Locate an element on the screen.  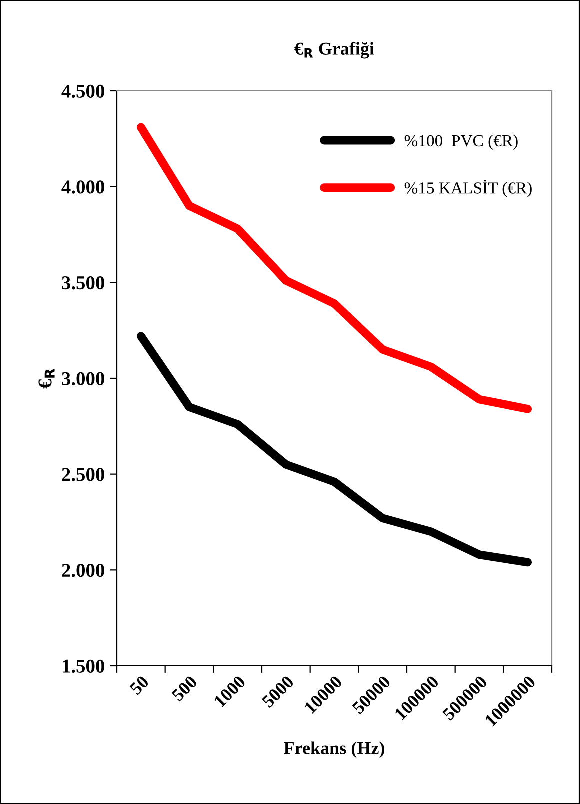
y-tick-label: 1.500 is located at coordinates (83, 667).